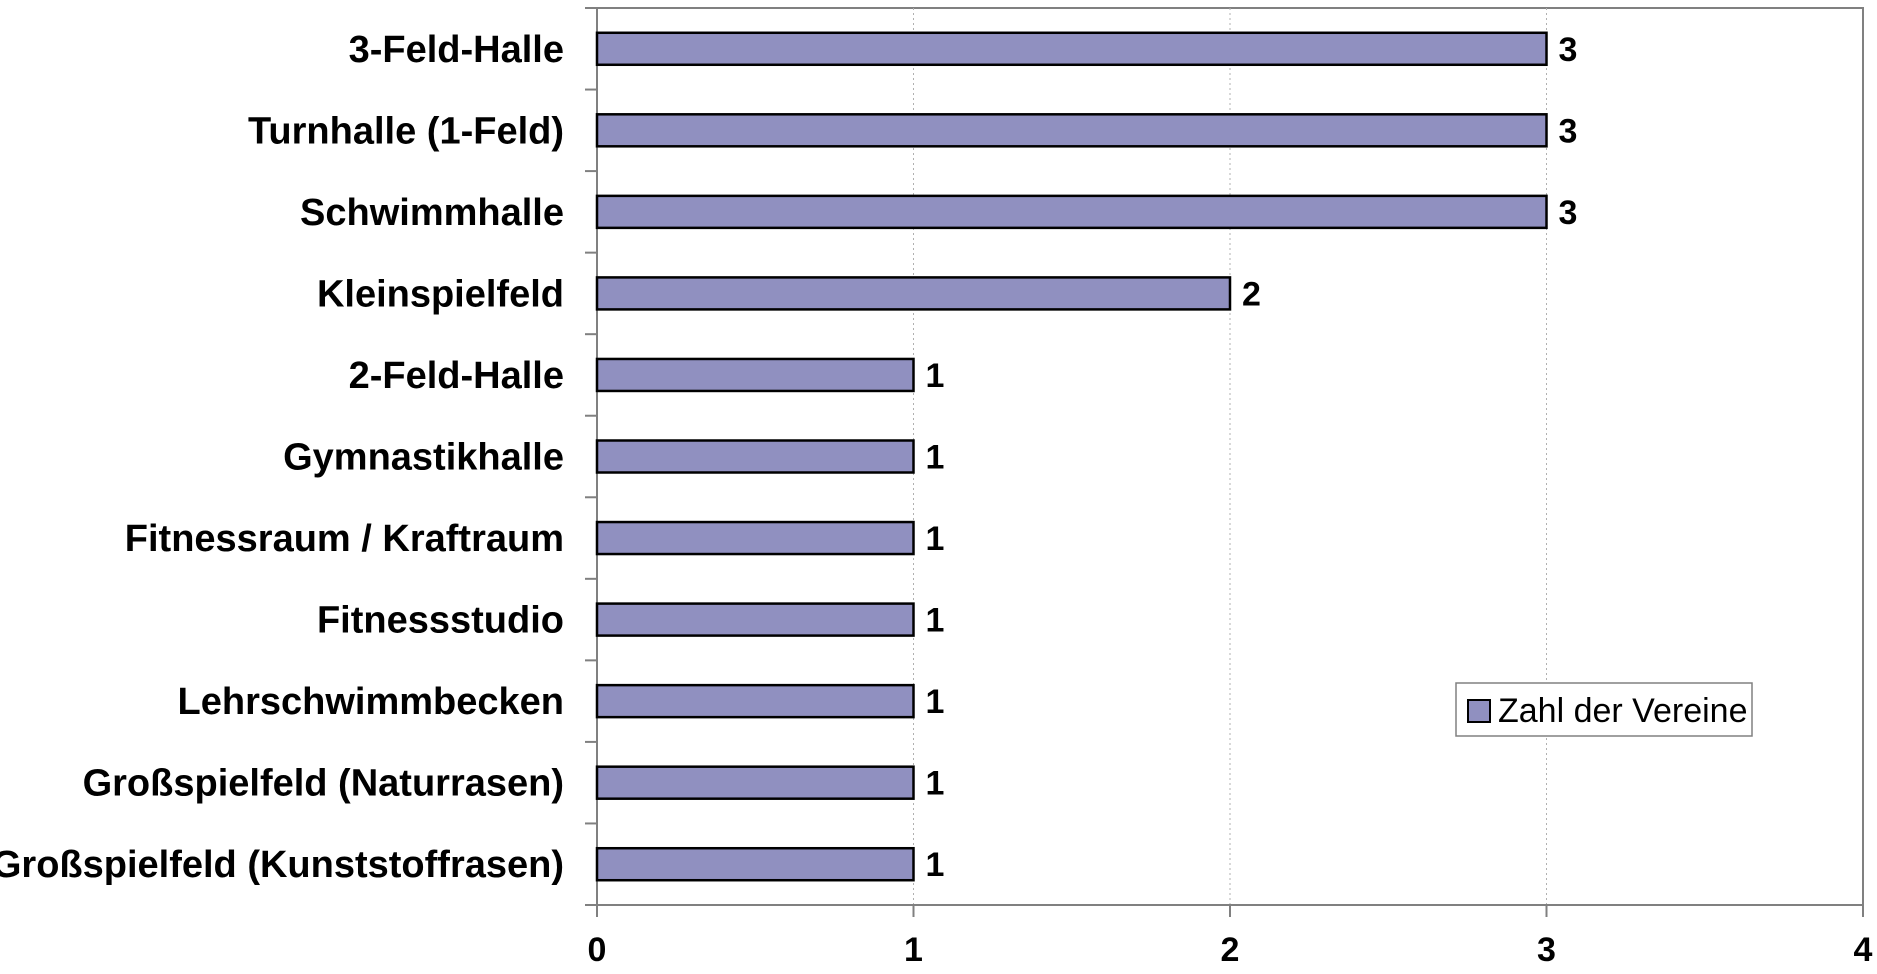  What do you see at coordinates (456, 376) in the screenshot?
I see `category-label: 2-Feld-Halle` at bounding box center [456, 376].